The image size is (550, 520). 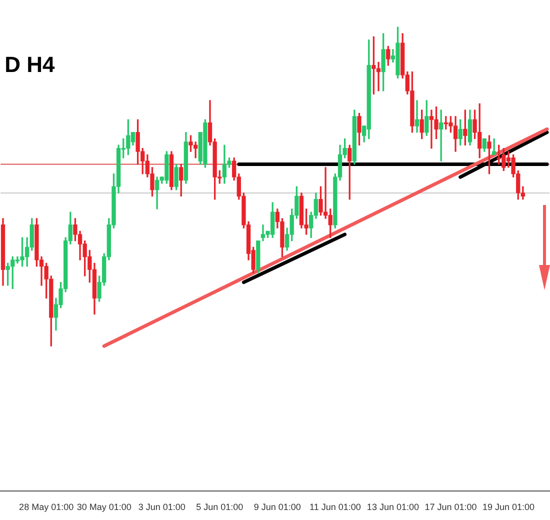 What do you see at coordinates (450, 507) in the screenshot?
I see `x-tick-label: 17 Jun 01:00` at bounding box center [450, 507].